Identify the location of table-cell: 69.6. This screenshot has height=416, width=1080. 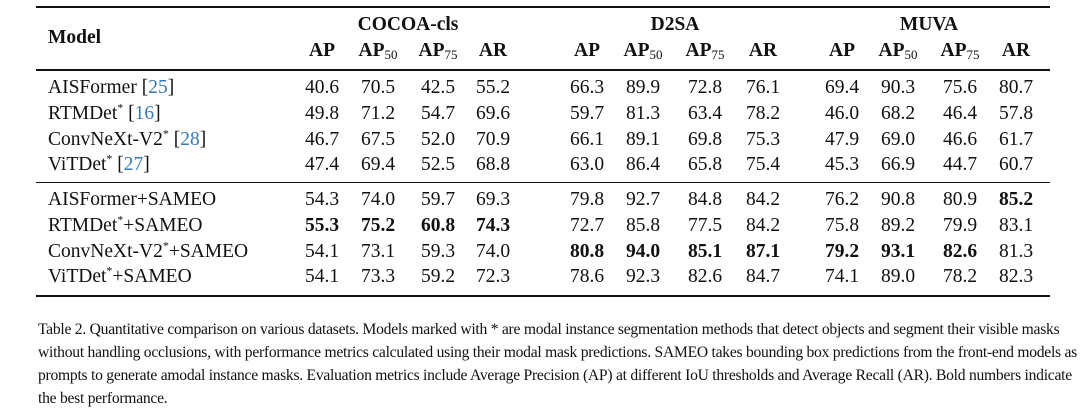
(493, 113).